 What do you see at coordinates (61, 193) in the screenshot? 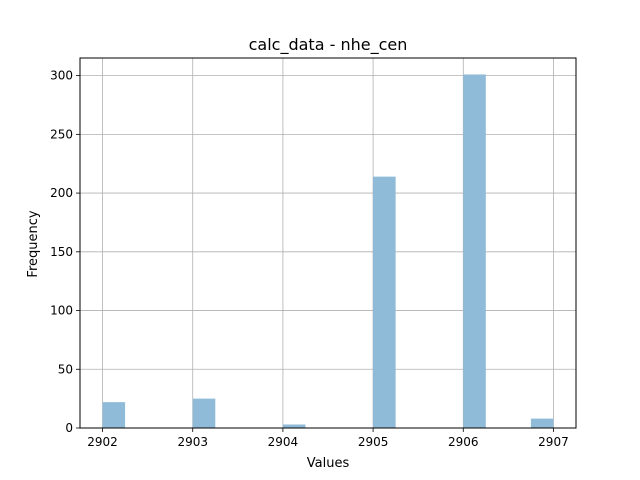
I see `y-tick-label: 200` at bounding box center [61, 193].